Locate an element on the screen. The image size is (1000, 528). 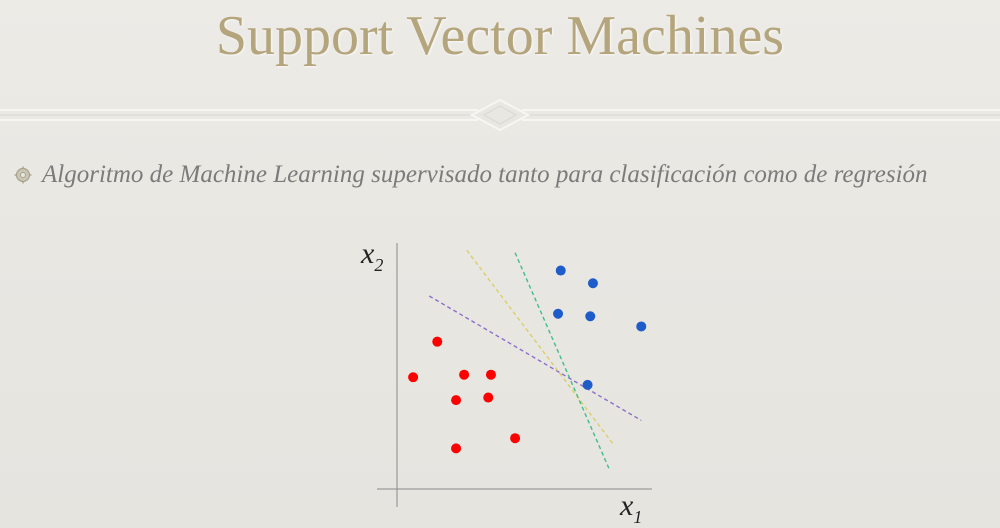
slide-title: Support Vector Machines is located at coordinates (500, 36).